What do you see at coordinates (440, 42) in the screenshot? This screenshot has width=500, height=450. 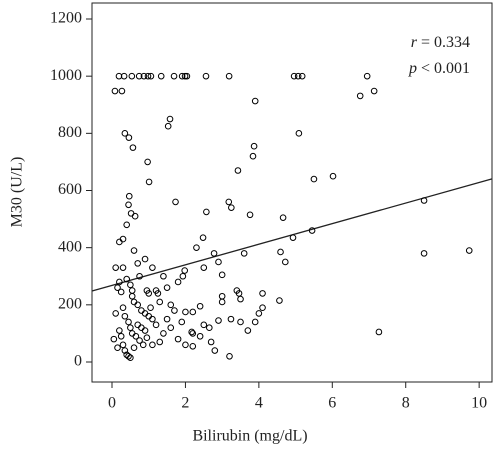 I see `annotation: r = 0.334` at bounding box center [440, 42].